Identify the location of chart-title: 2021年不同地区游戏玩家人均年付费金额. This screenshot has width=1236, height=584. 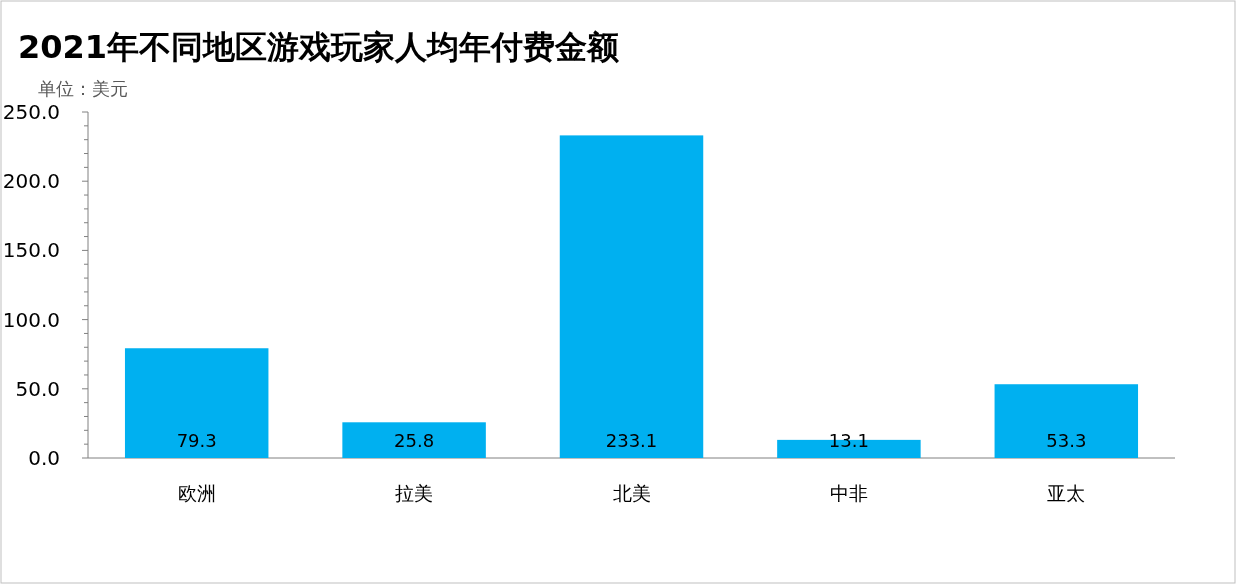
(319, 47).